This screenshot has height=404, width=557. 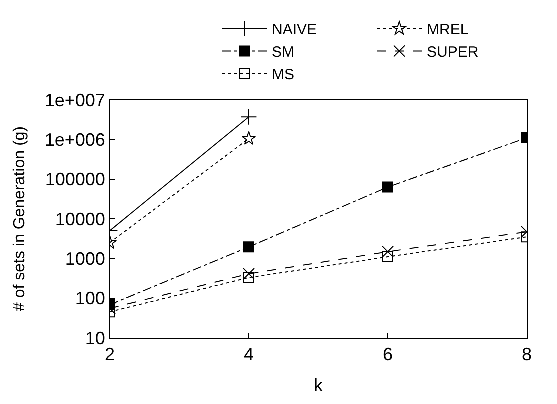 What do you see at coordinates (75, 100) in the screenshot?
I see `y-tick-label: 1e+007` at bounding box center [75, 100].